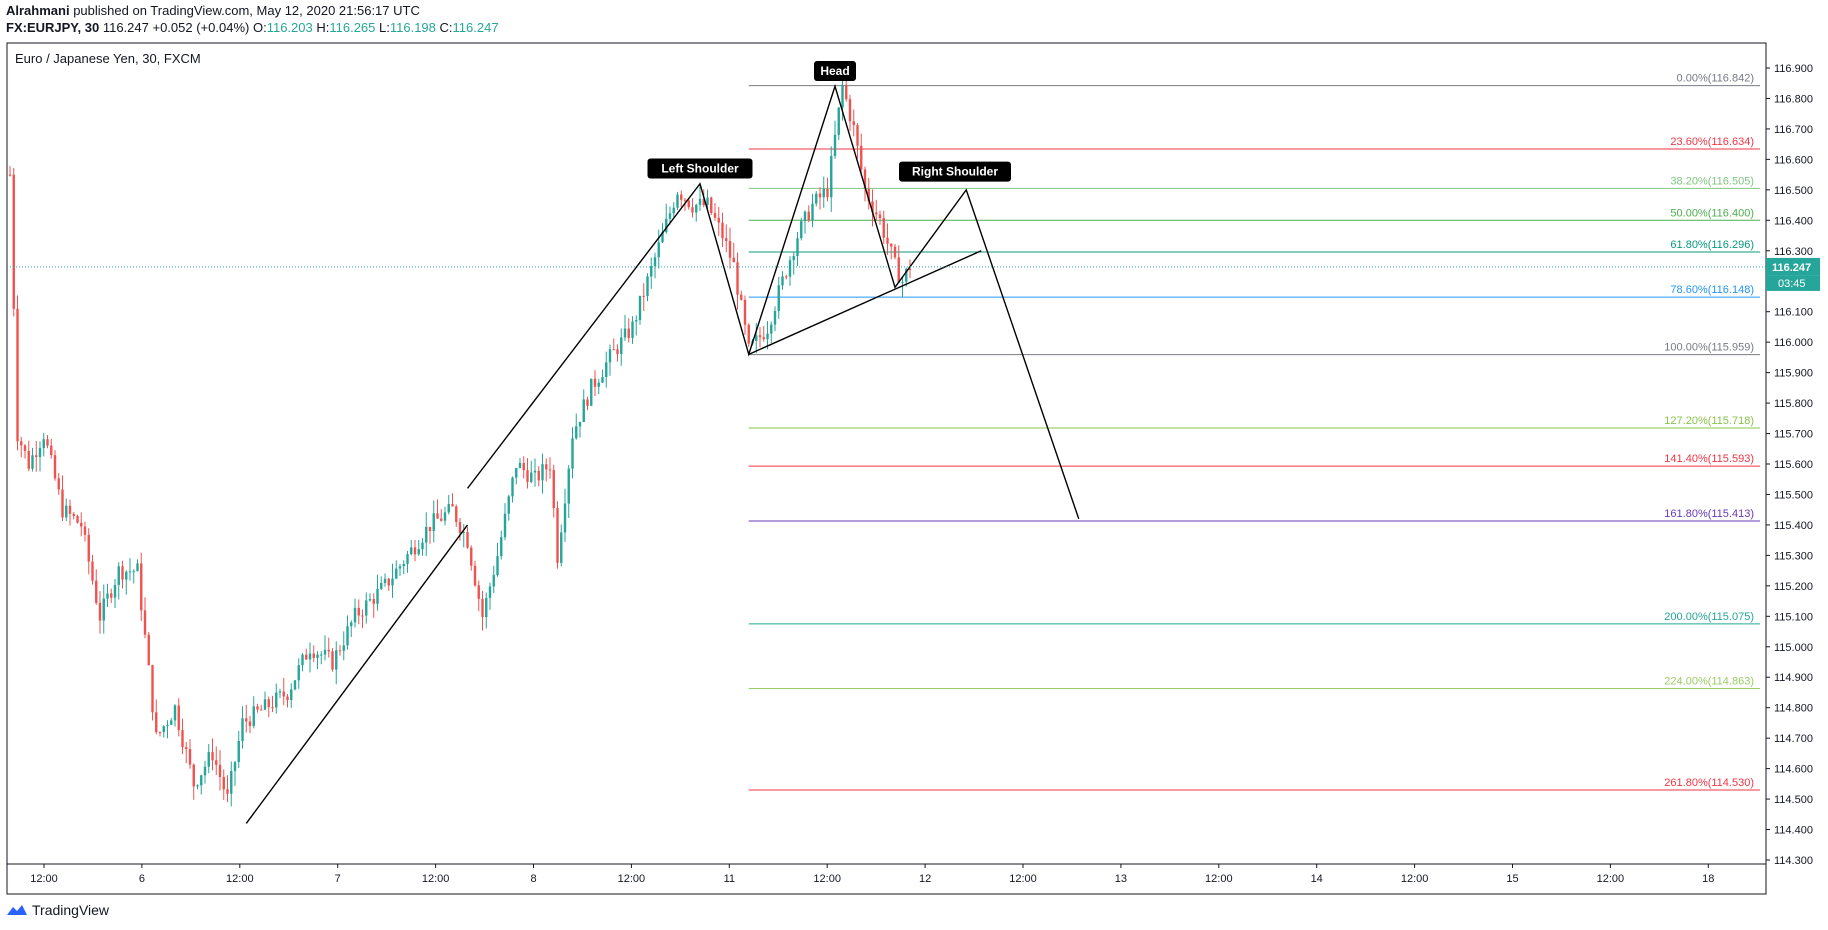 The height and width of the screenshot is (930, 1828). What do you see at coordinates (1709, 459) in the screenshot?
I see `fib-label: 141.40%(115.593)` at bounding box center [1709, 459].